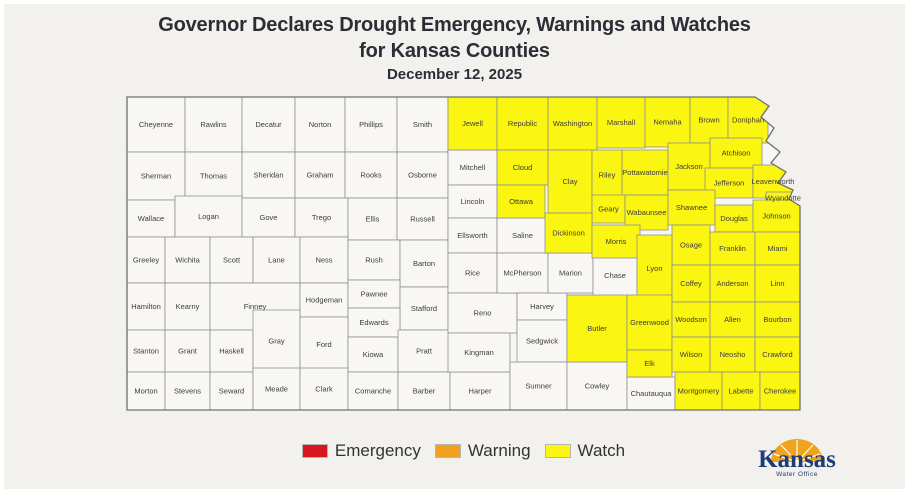 The image size is (909, 493). What do you see at coordinates (269, 217) in the screenshot?
I see `county-label-gove: Gove` at bounding box center [269, 217].